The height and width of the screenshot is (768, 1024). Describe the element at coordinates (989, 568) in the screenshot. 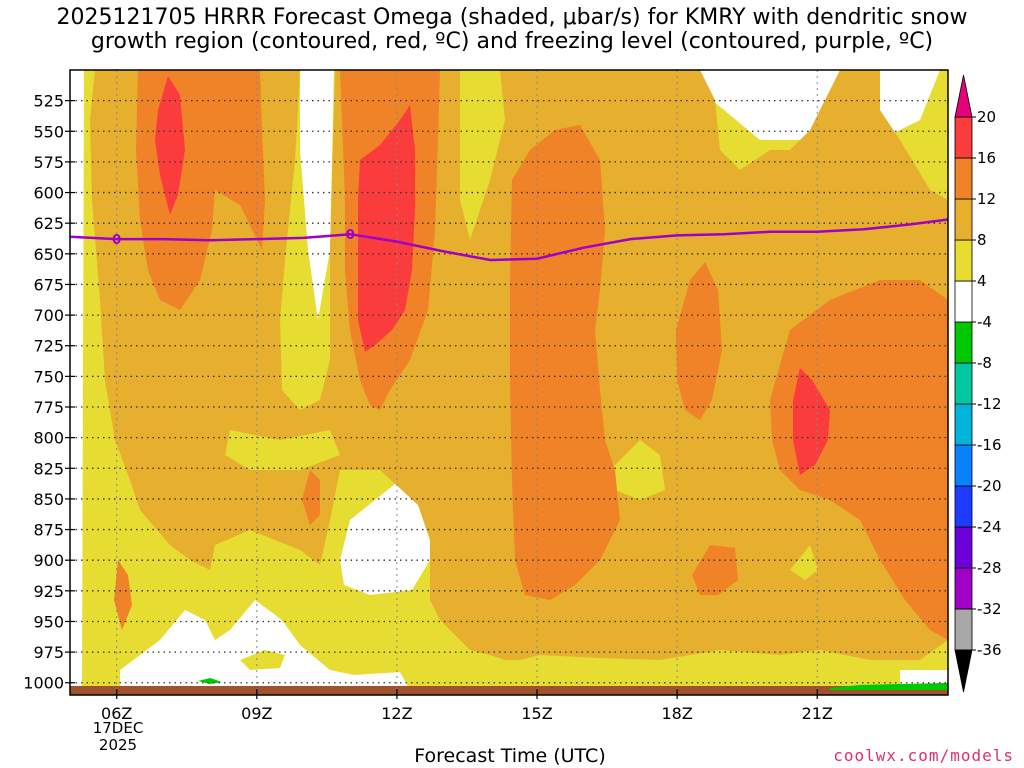

I see `colorbar-label: -28` at that location.